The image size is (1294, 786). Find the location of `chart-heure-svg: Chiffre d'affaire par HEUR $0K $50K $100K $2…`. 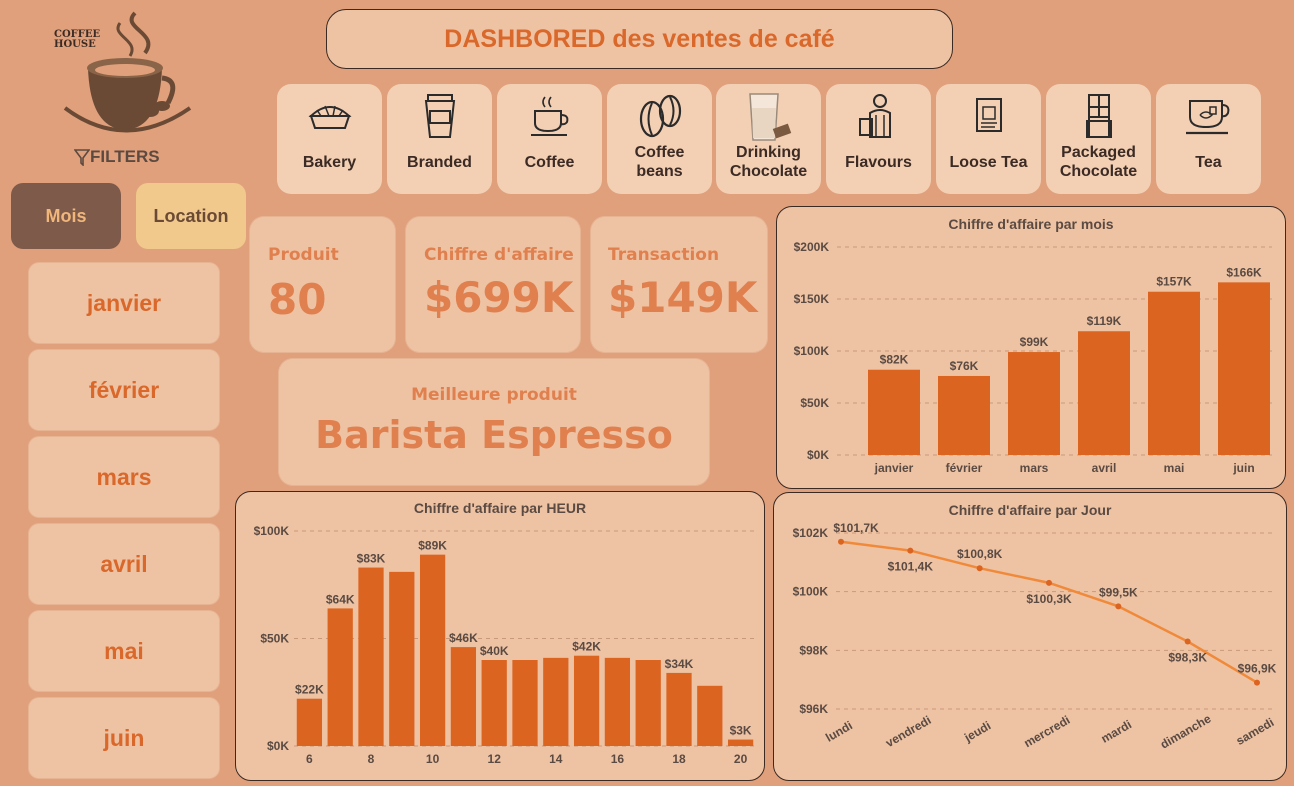

chart-heure-svg: Chiffre d'affaire par HEUR $0K $50K $100K $2… is located at coordinates (505, 633).